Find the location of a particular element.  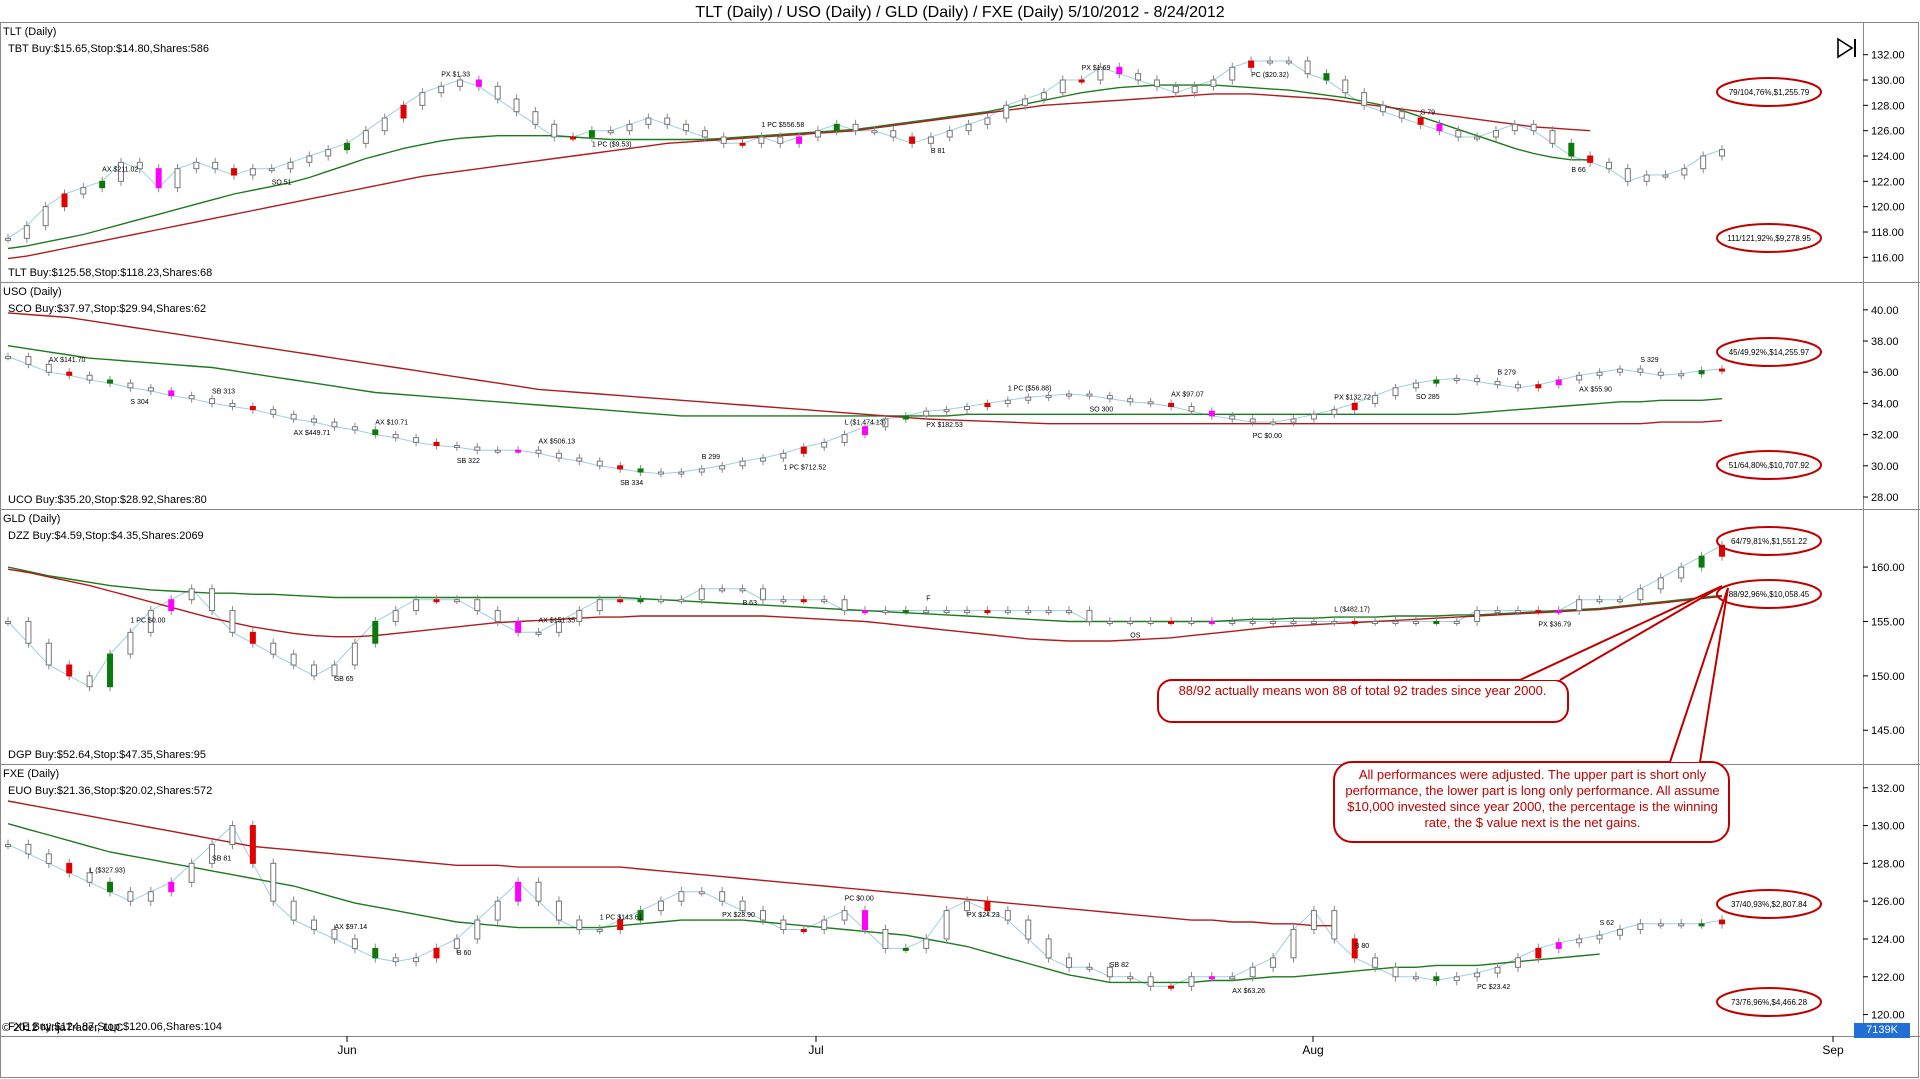

y-tick-label: 128.00 is located at coordinates (1888, 106).